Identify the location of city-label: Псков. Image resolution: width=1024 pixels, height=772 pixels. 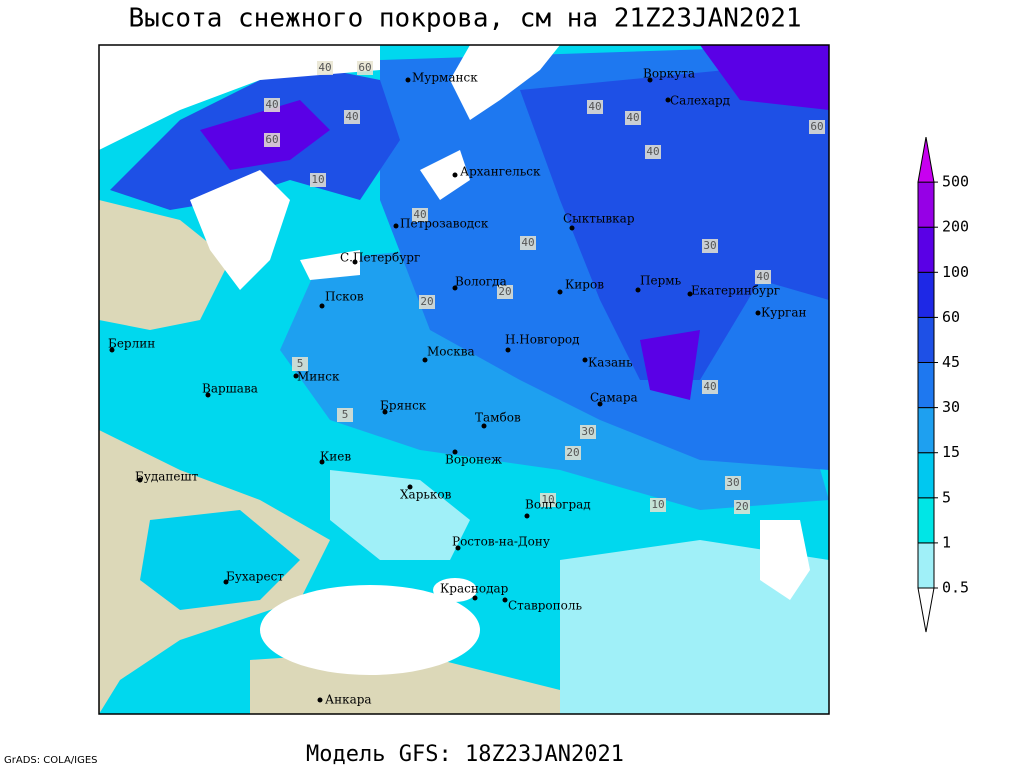
(344, 297).